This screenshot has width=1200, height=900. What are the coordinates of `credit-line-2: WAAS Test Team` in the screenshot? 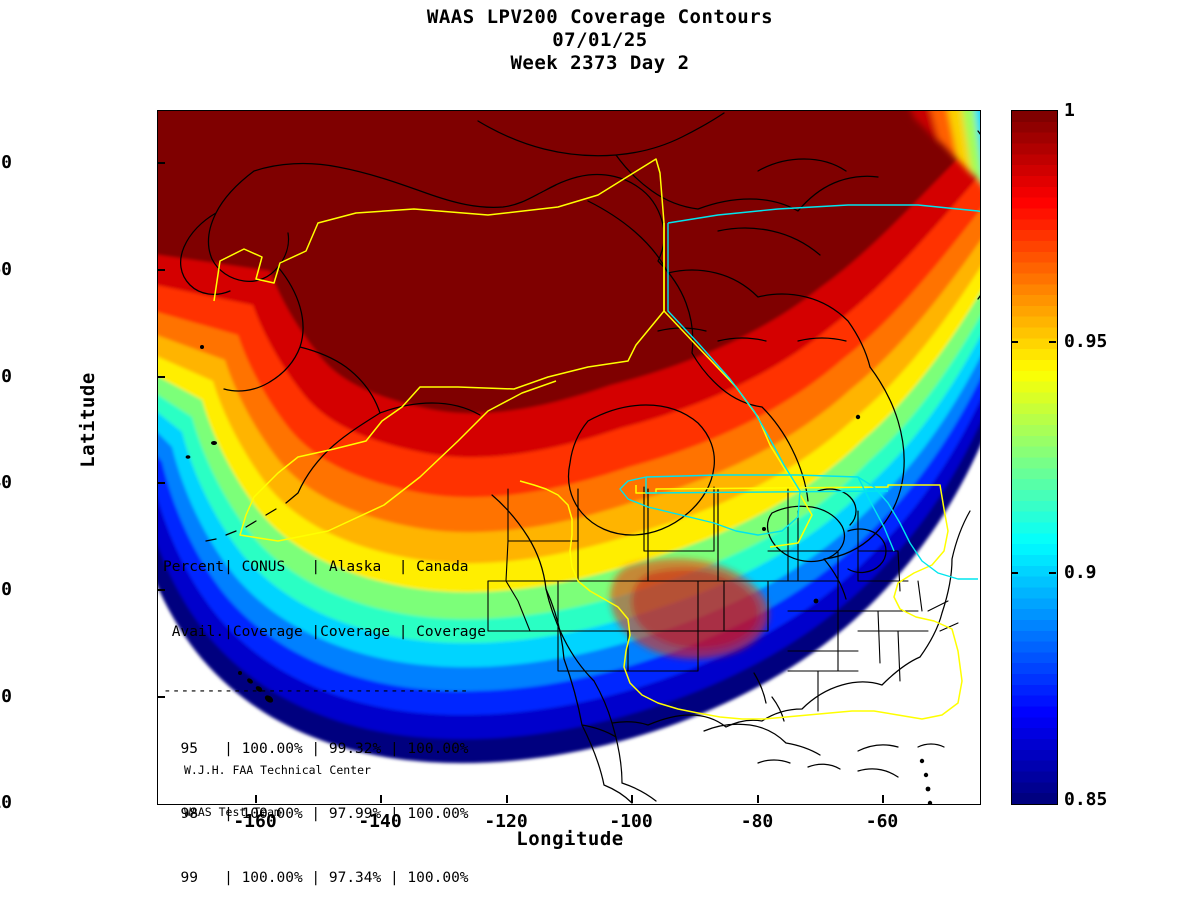 It's located at (232, 812).